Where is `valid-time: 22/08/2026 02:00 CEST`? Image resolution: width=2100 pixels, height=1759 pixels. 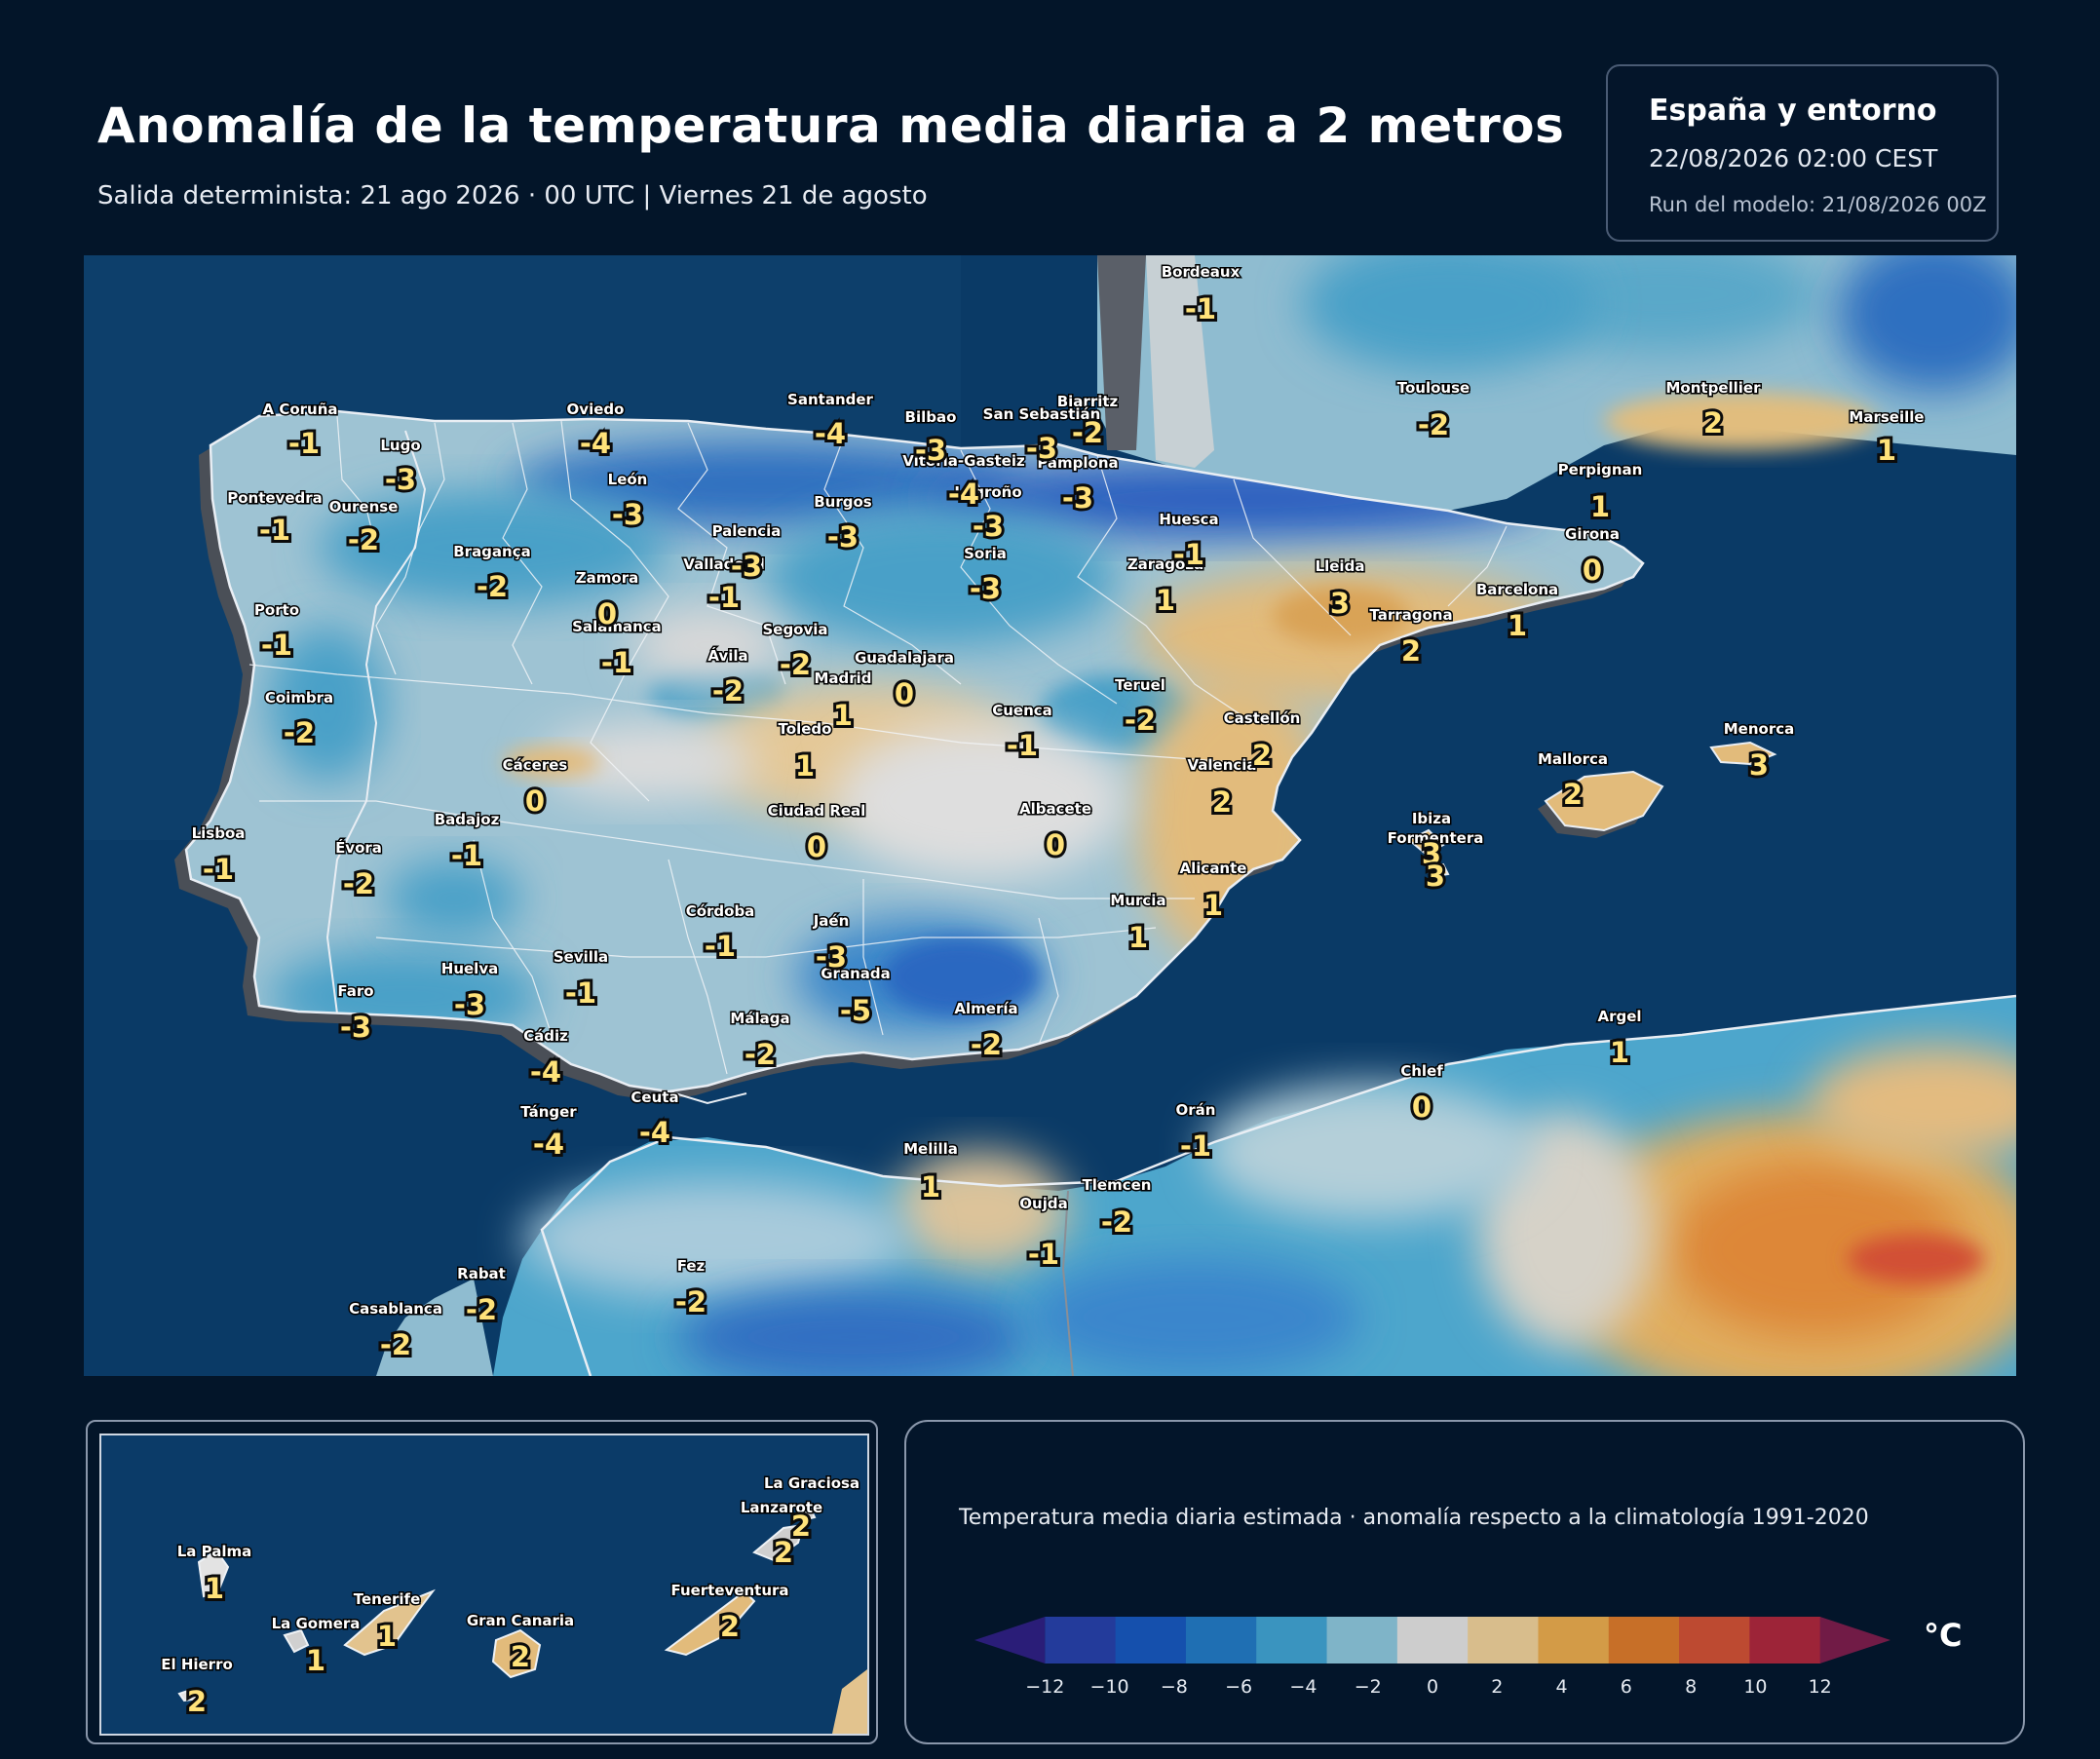 valid-time: 22/08/2026 02:00 CEST is located at coordinates (1793, 158).